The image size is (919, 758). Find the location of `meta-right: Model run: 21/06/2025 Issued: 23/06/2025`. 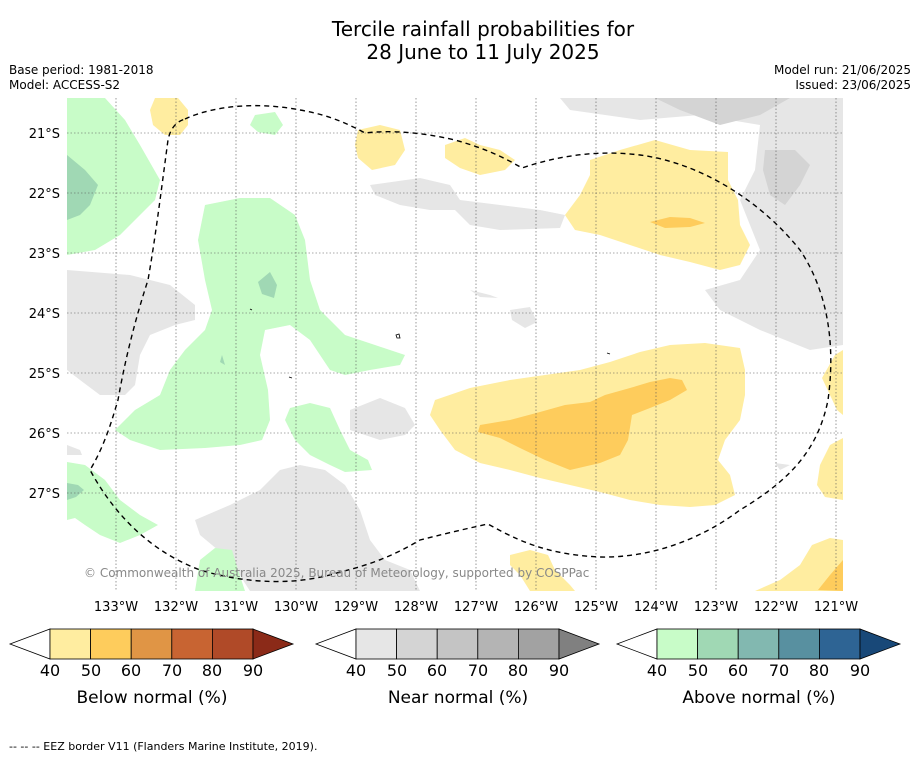

meta-right: Model run: 21/06/2025 Issued: 23/06/2025 is located at coordinates (842, 78).